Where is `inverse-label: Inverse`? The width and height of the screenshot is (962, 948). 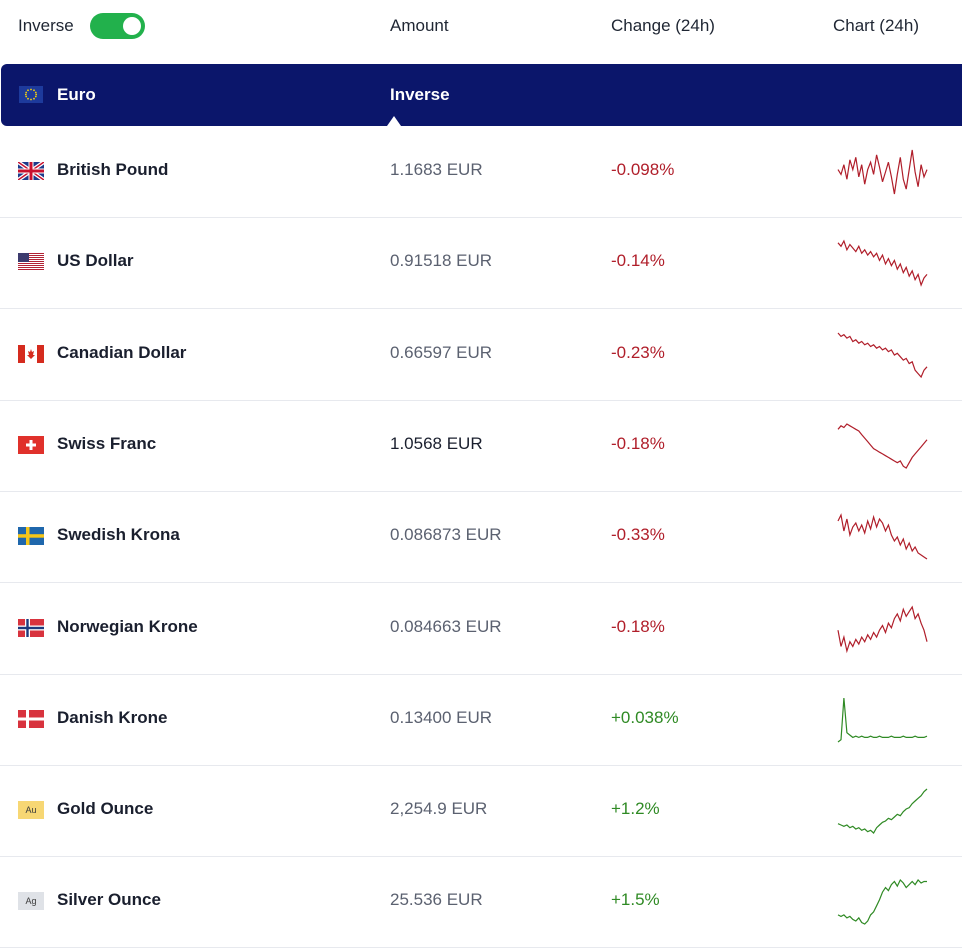 inverse-label: Inverse is located at coordinates (46, 25).